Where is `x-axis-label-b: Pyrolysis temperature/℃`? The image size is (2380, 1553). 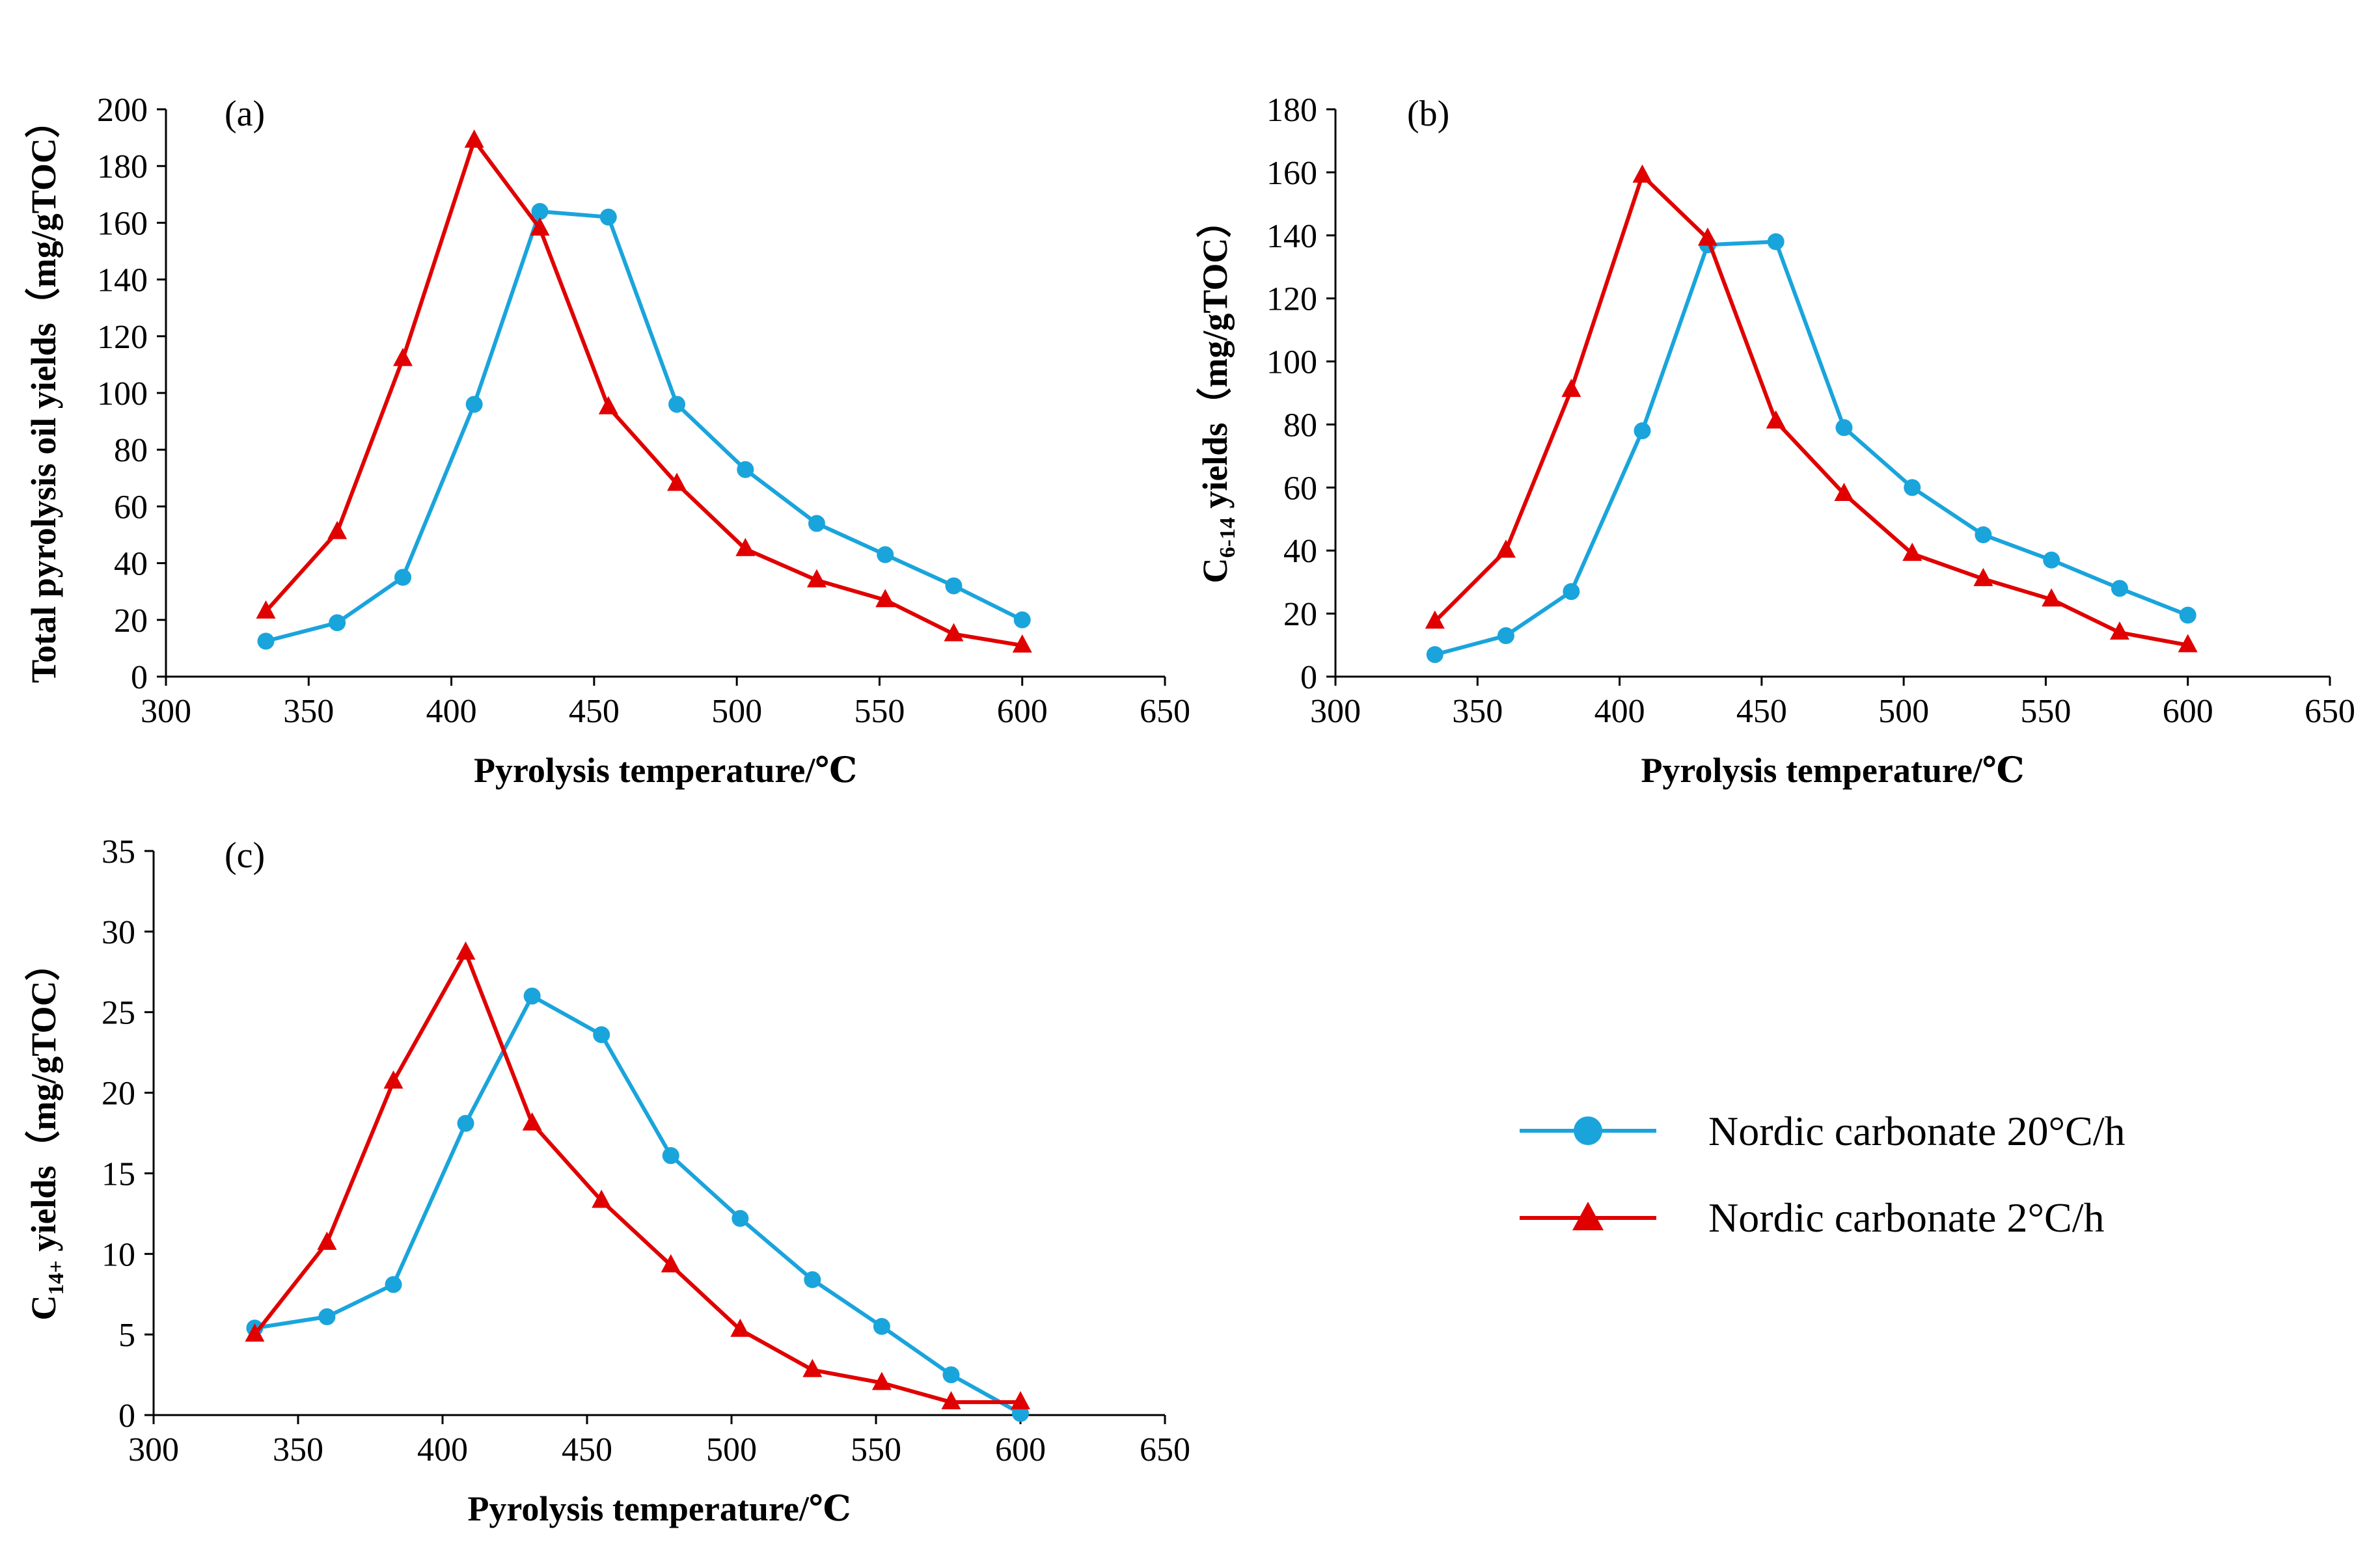
x-axis-label-b: Pyrolysis temperature/℃ is located at coordinates (1833, 770).